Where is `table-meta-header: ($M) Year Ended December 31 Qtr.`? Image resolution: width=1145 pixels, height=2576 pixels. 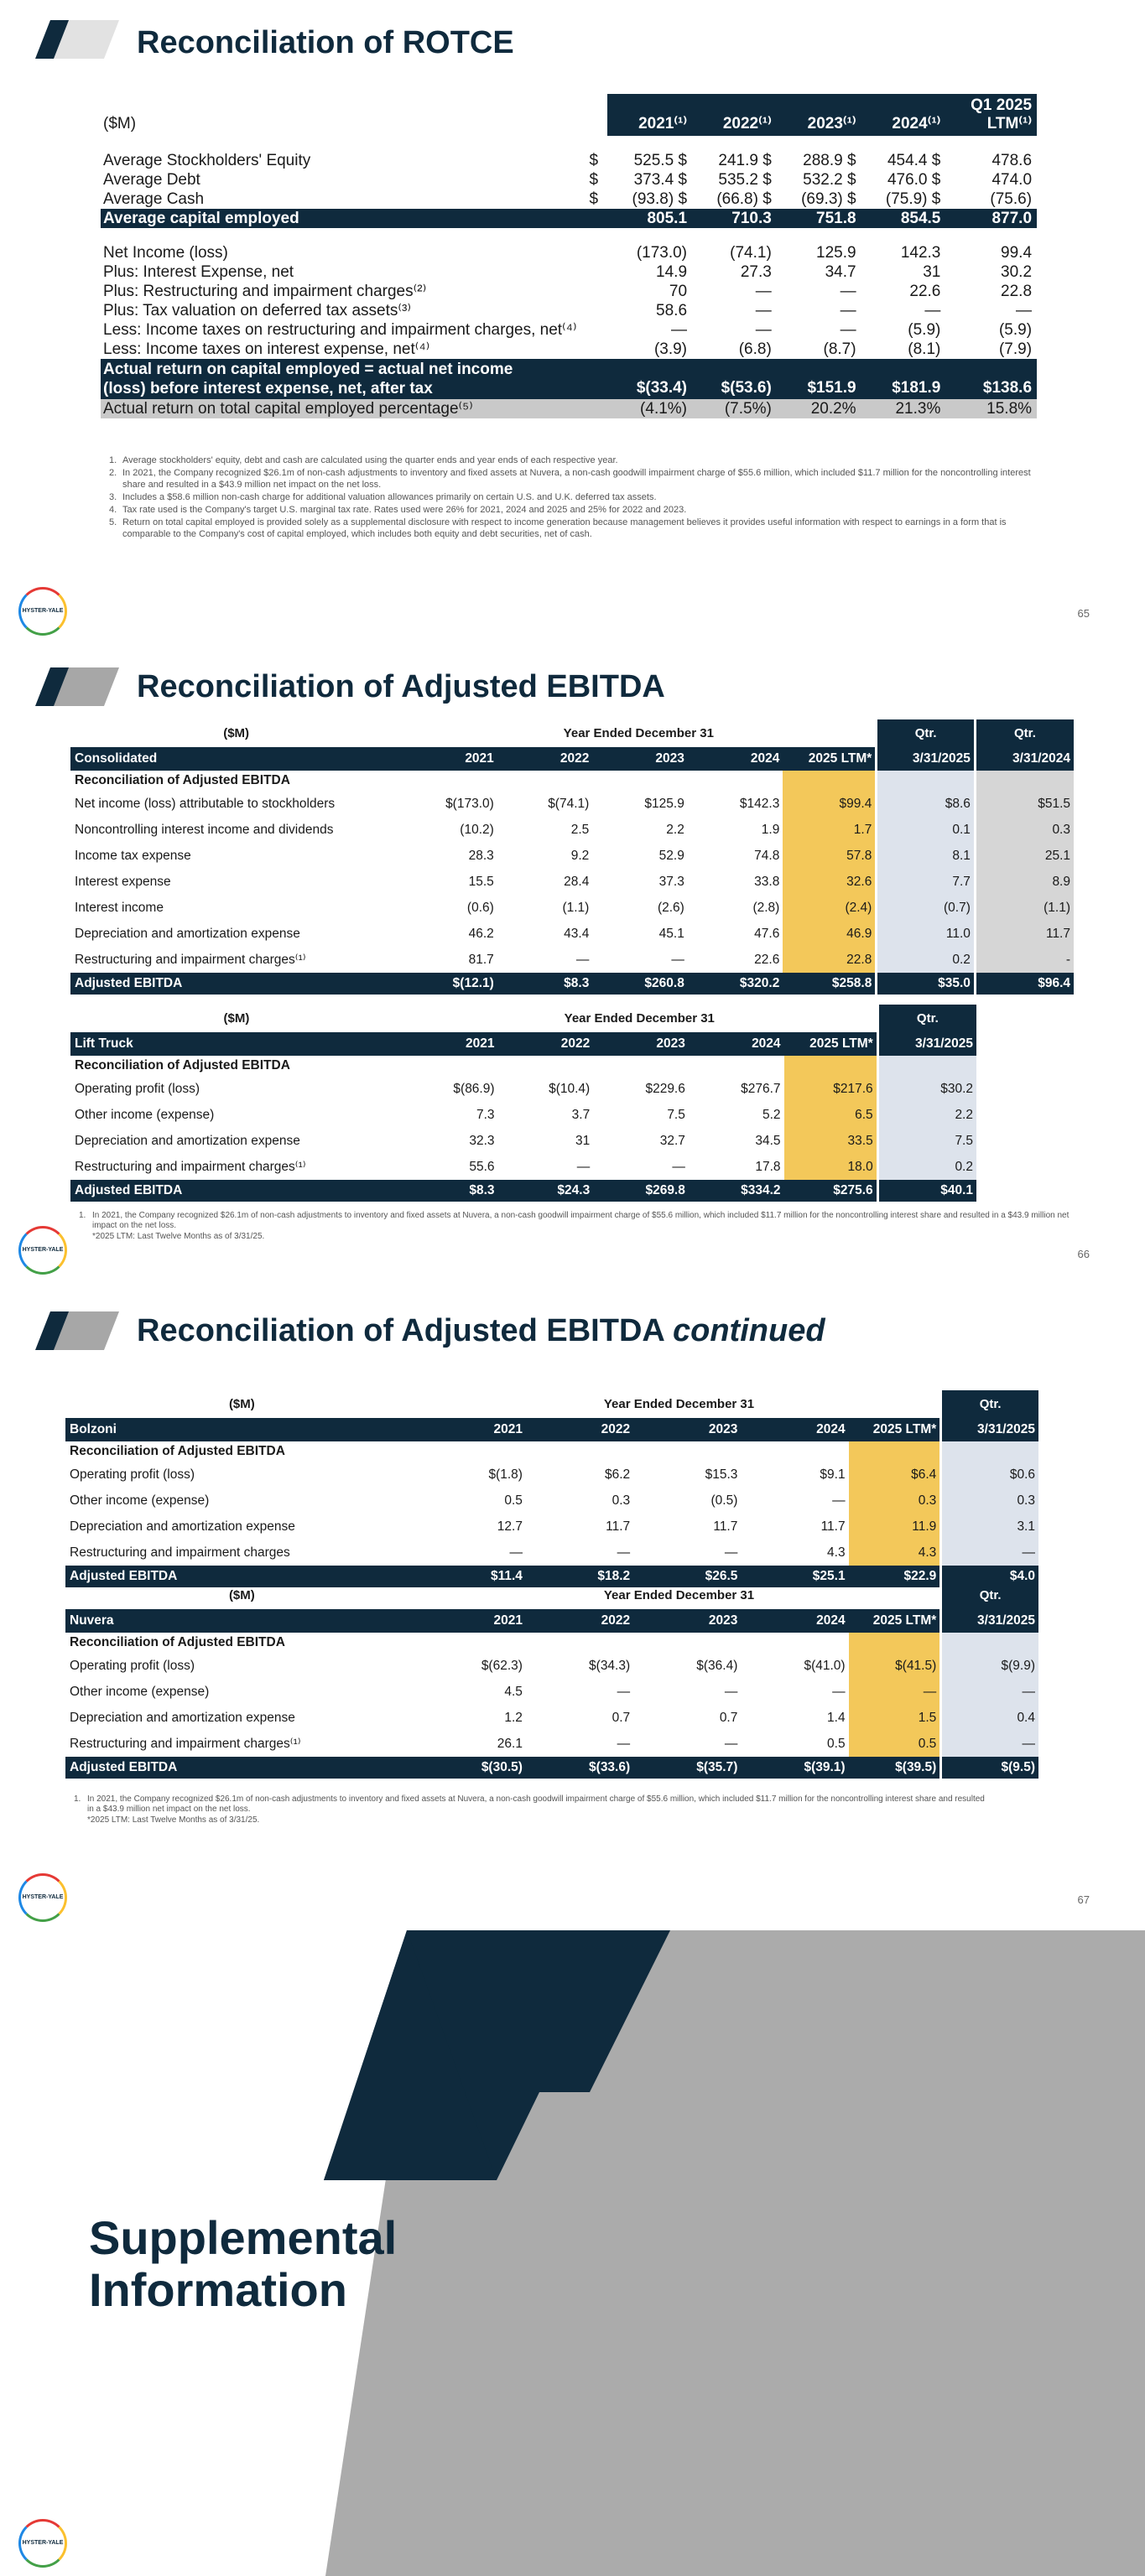 table-meta-header: ($M) Year Ended December 31 Qtr. is located at coordinates (523, 1018).